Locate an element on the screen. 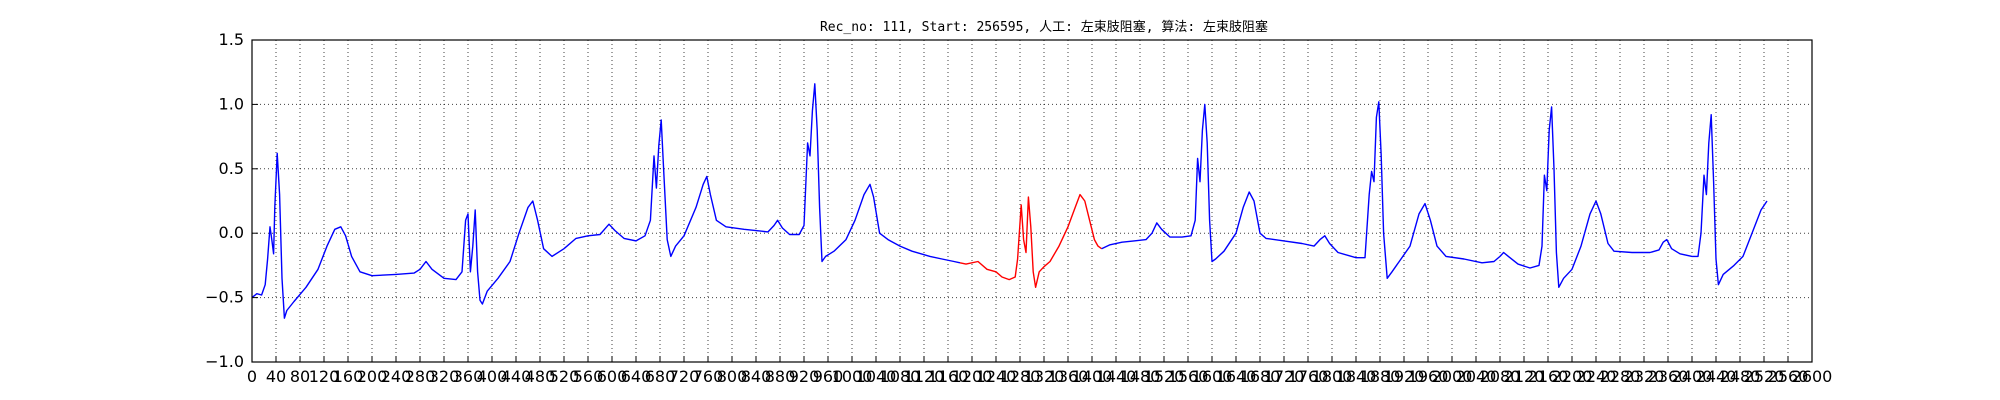  y-tick-label: −1.0 is located at coordinates (224, 361).